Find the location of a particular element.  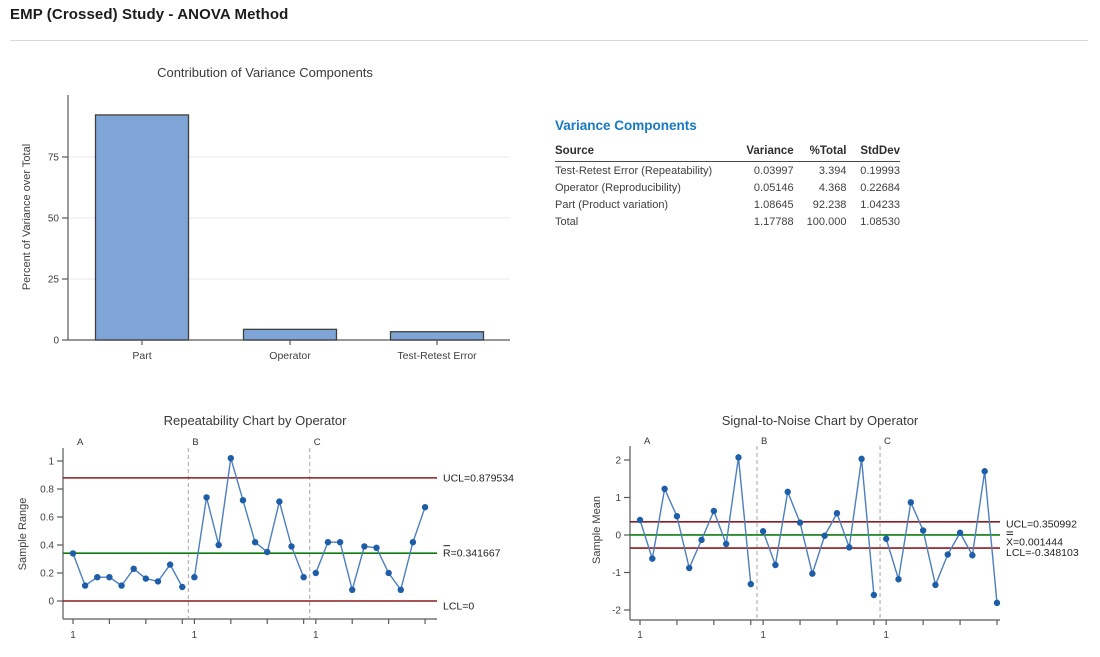

y-tick-label: 25 is located at coordinates (54, 280).